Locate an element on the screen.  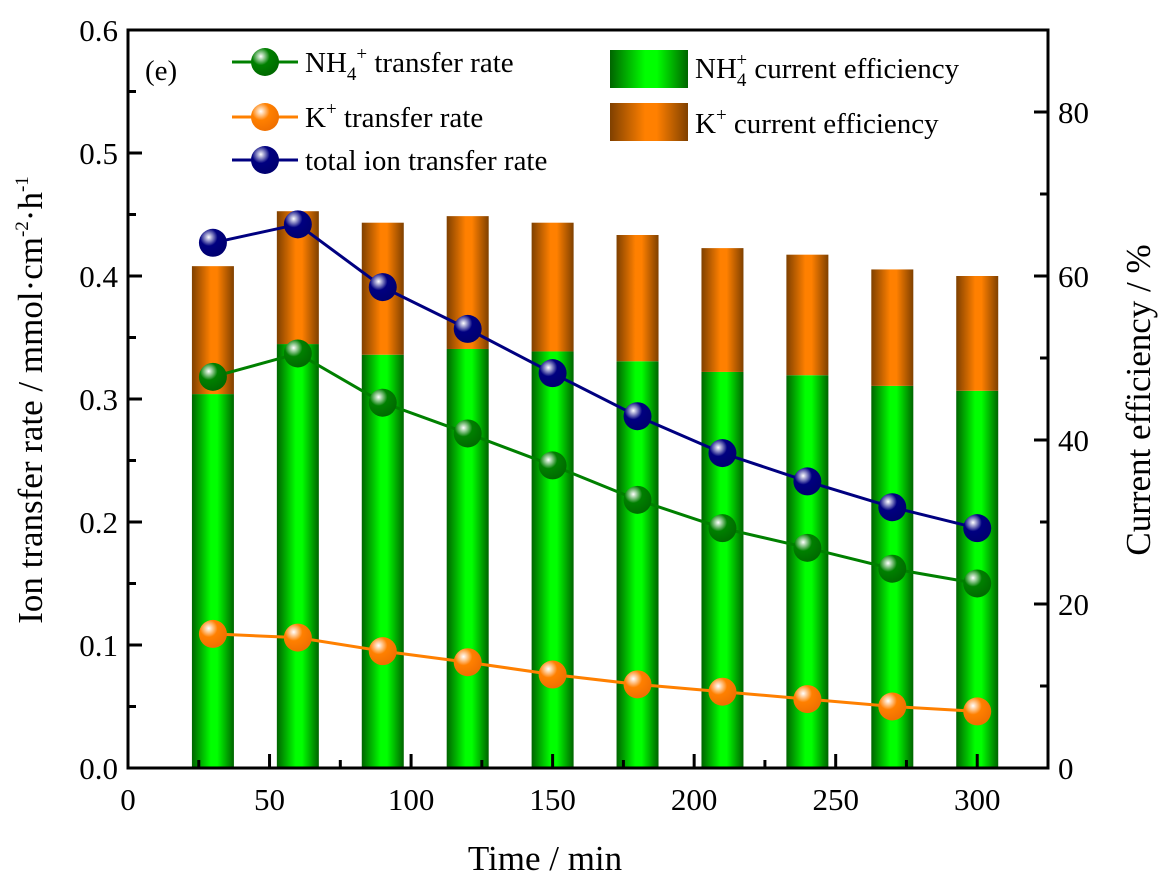
legend-marker-k-rate is located at coordinates (265, 117).